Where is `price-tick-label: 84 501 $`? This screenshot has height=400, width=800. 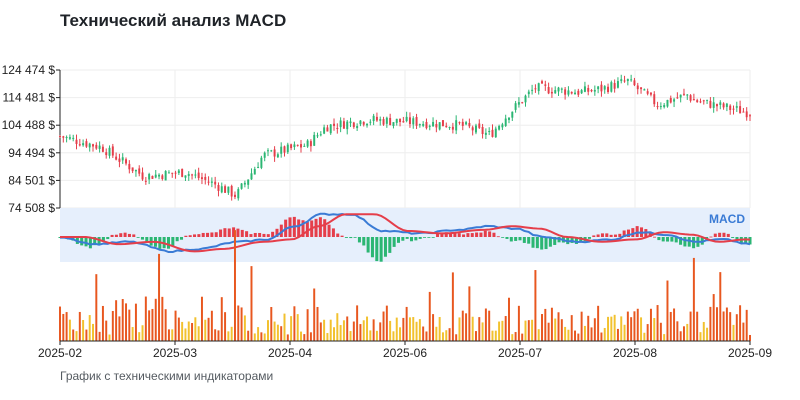
price-tick-label: 84 501 $ is located at coordinates (31, 180).